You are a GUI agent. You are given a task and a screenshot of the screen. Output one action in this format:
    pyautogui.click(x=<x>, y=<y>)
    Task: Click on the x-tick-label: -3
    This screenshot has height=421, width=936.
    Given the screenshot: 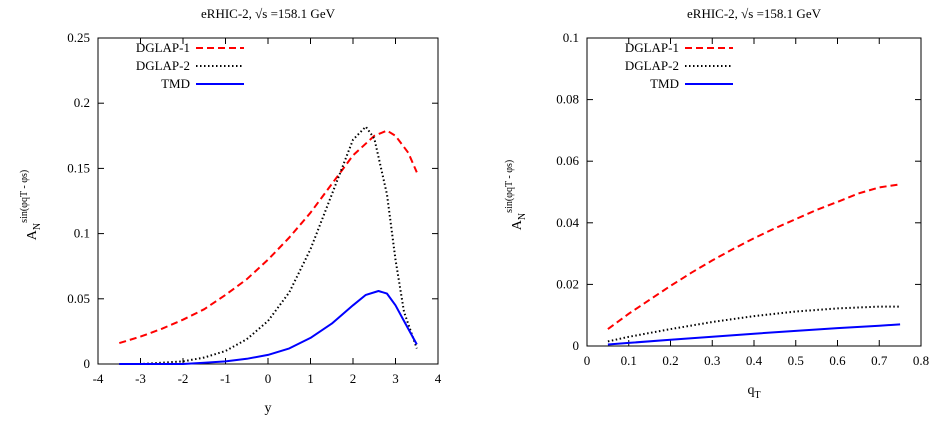 What is the action you would take?
    pyautogui.click(x=140, y=378)
    